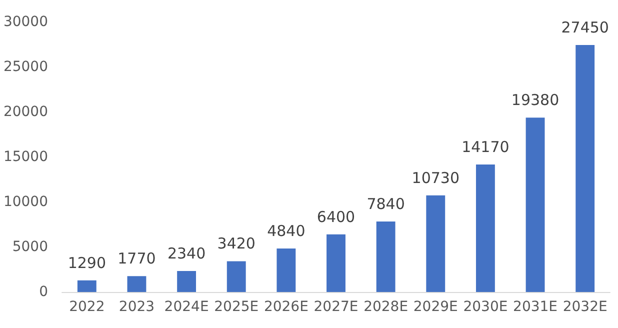  What do you see at coordinates (435, 307) in the screenshot?
I see `x-tick-label: 2029E` at bounding box center [435, 307].